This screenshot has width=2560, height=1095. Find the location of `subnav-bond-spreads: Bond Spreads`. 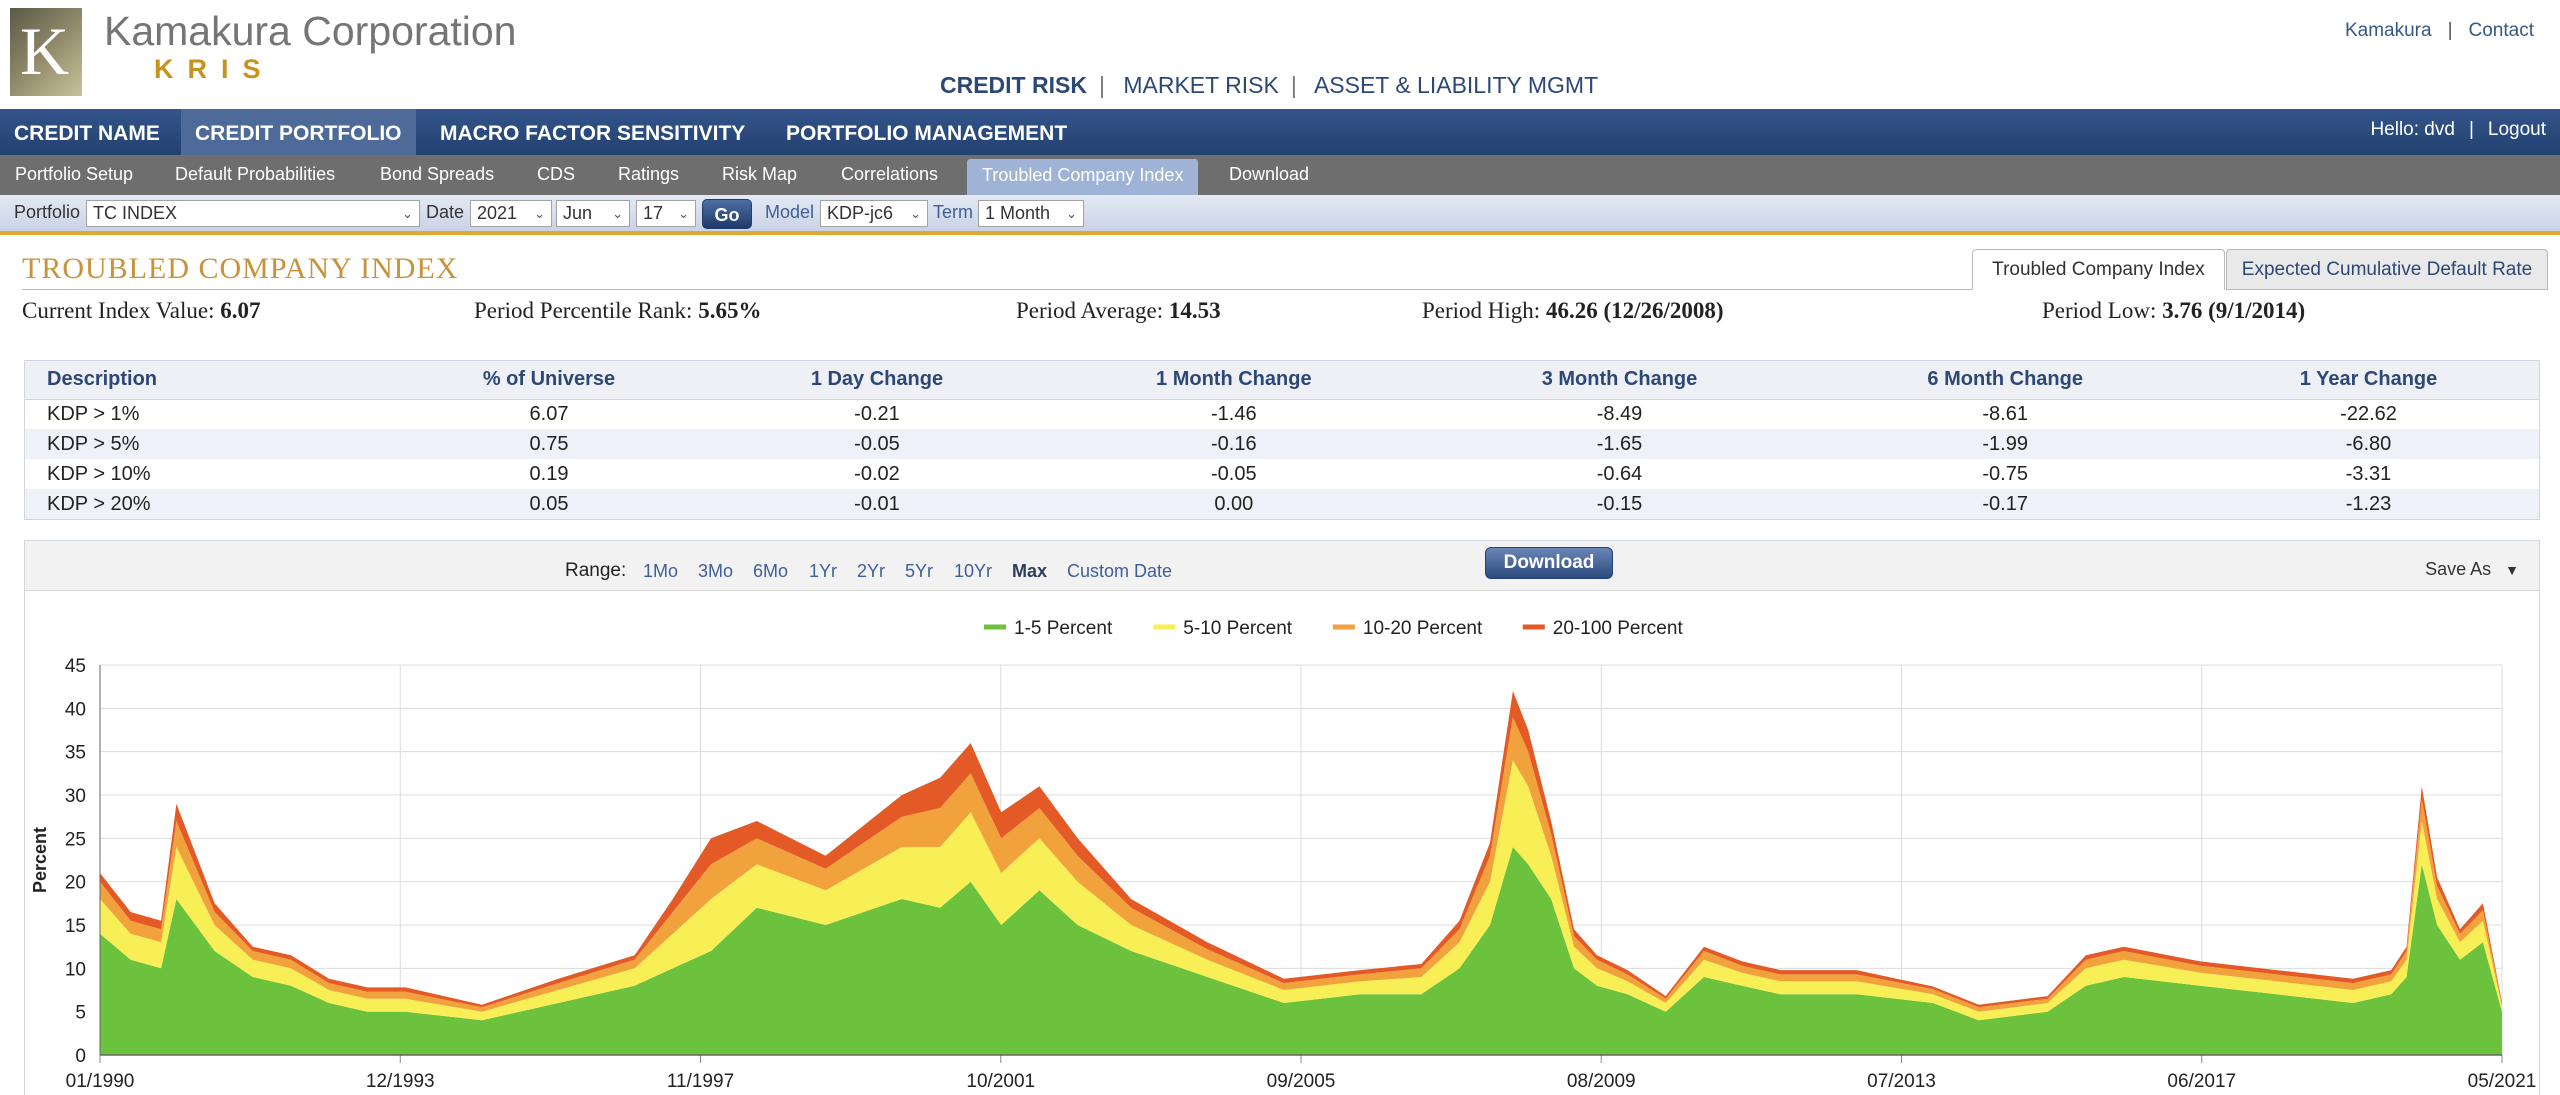

subnav-bond-spreads: Bond Spreads is located at coordinates (437, 174).